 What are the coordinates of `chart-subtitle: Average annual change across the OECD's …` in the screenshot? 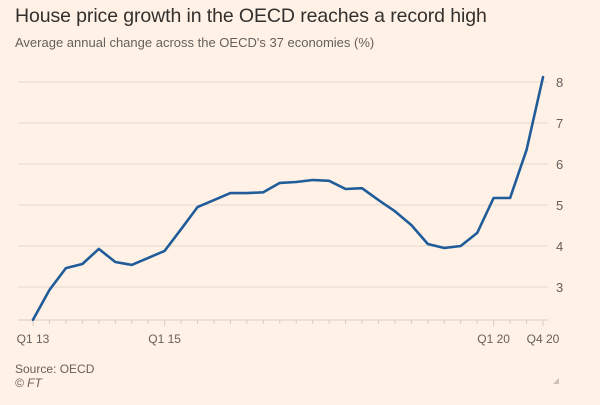 It's located at (195, 42).